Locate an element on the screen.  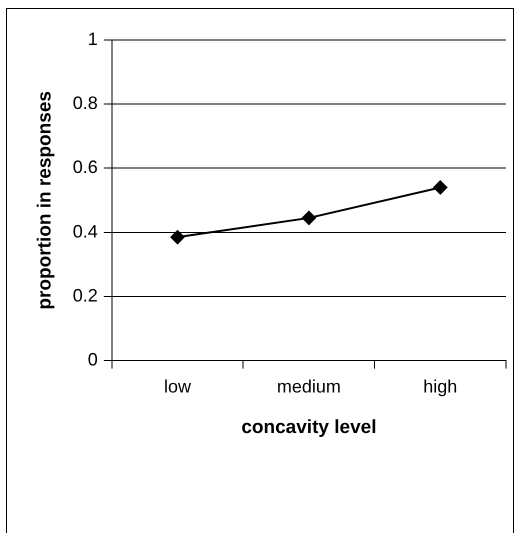
x-tick-label: medium is located at coordinates (308, 386).